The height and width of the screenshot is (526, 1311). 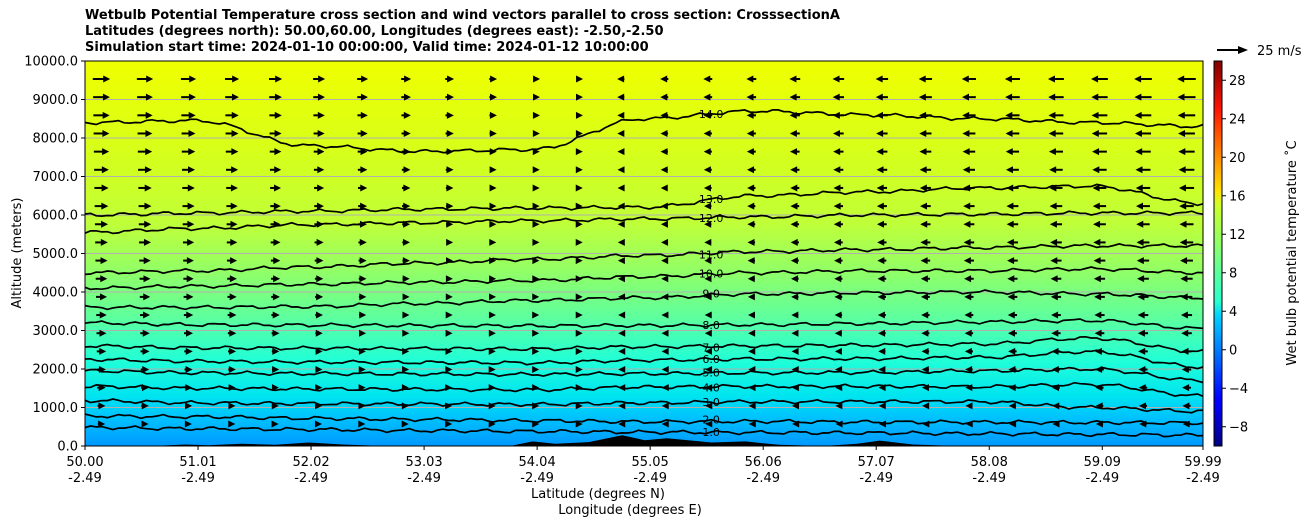 What do you see at coordinates (644, 359) in the screenshot?
I see `contour-line-6.0` at bounding box center [644, 359].